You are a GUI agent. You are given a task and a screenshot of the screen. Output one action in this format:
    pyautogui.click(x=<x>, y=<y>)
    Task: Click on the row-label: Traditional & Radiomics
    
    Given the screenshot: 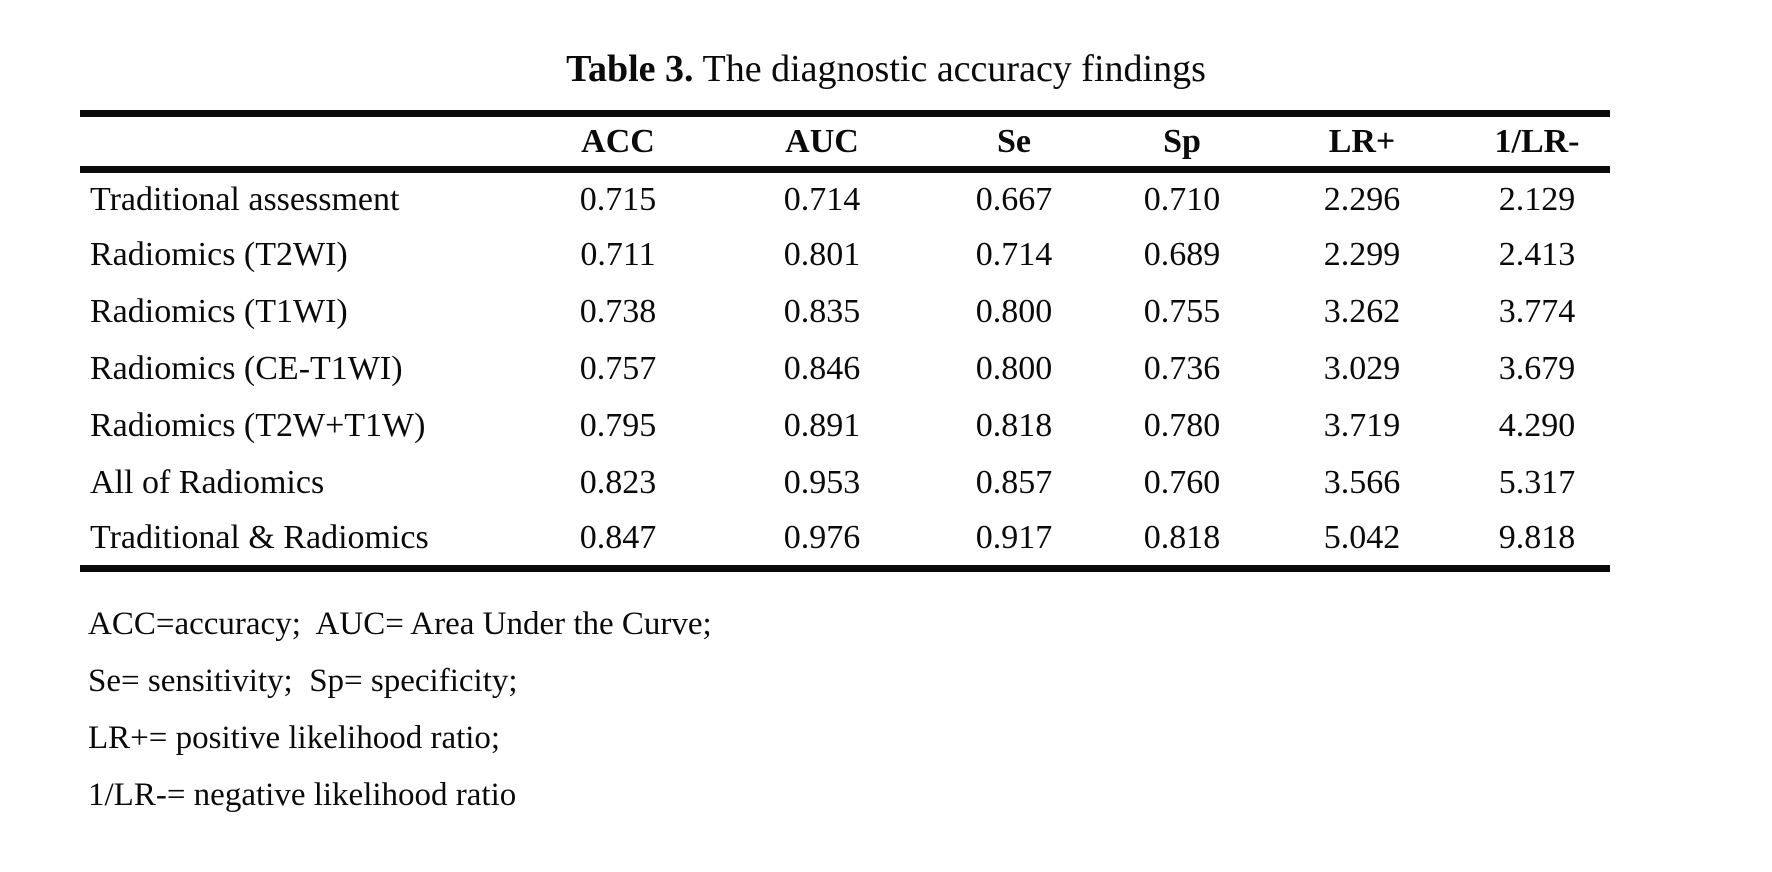 What is the action you would take?
    pyautogui.click(x=259, y=538)
    